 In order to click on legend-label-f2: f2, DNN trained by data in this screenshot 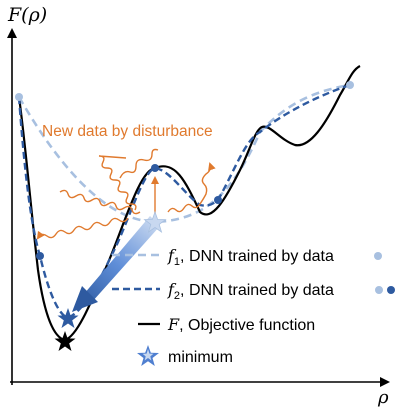, I will do `click(250, 291)`.